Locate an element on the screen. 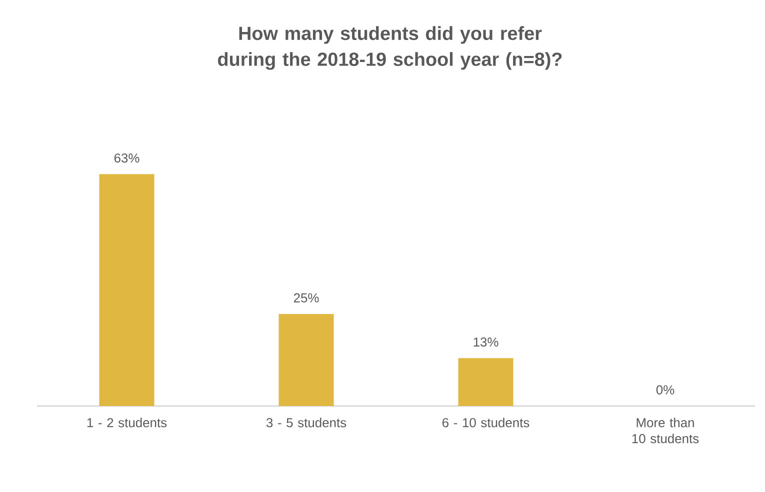 The image size is (765, 492). data-label: 25% is located at coordinates (306, 297).